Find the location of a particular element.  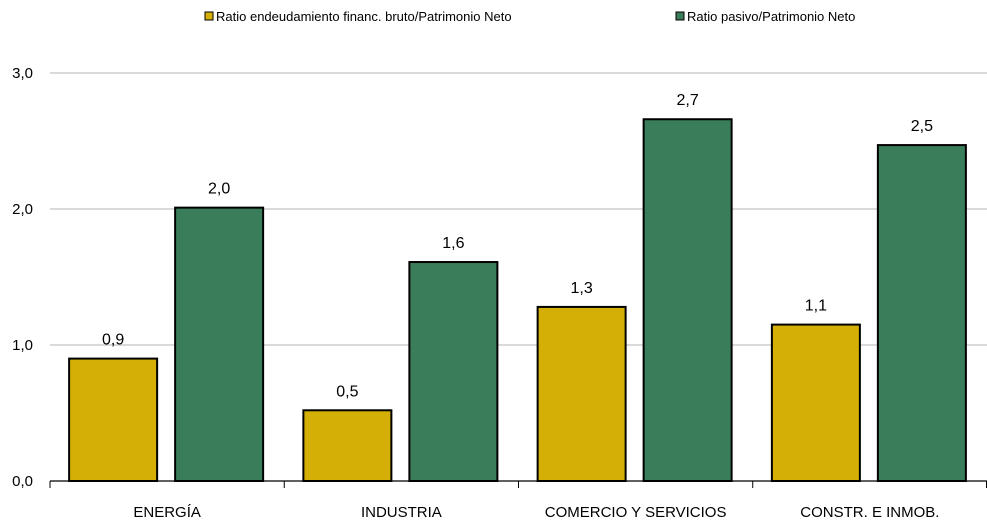

data-label: 0,9 is located at coordinates (113, 340).